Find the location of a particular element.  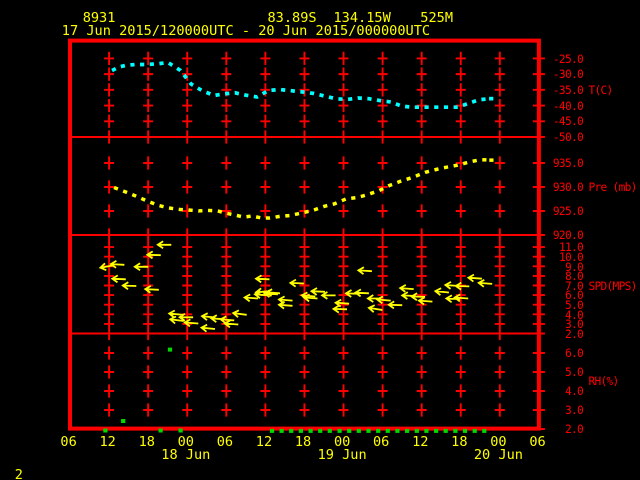

y-tick-label: 925.0 is located at coordinates (568, 212).